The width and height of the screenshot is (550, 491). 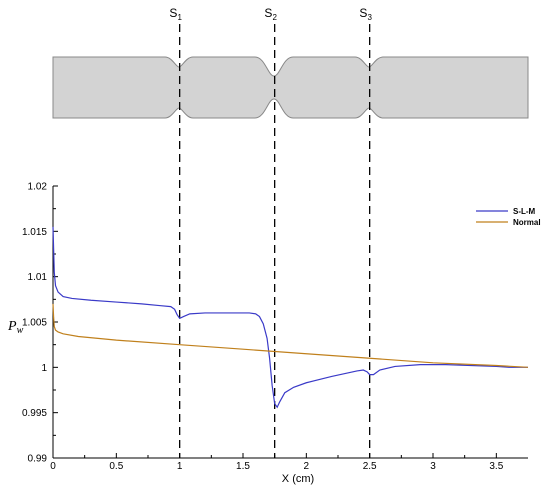 I want to click on x-tick-label: 3.5, so click(x=496, y=466).